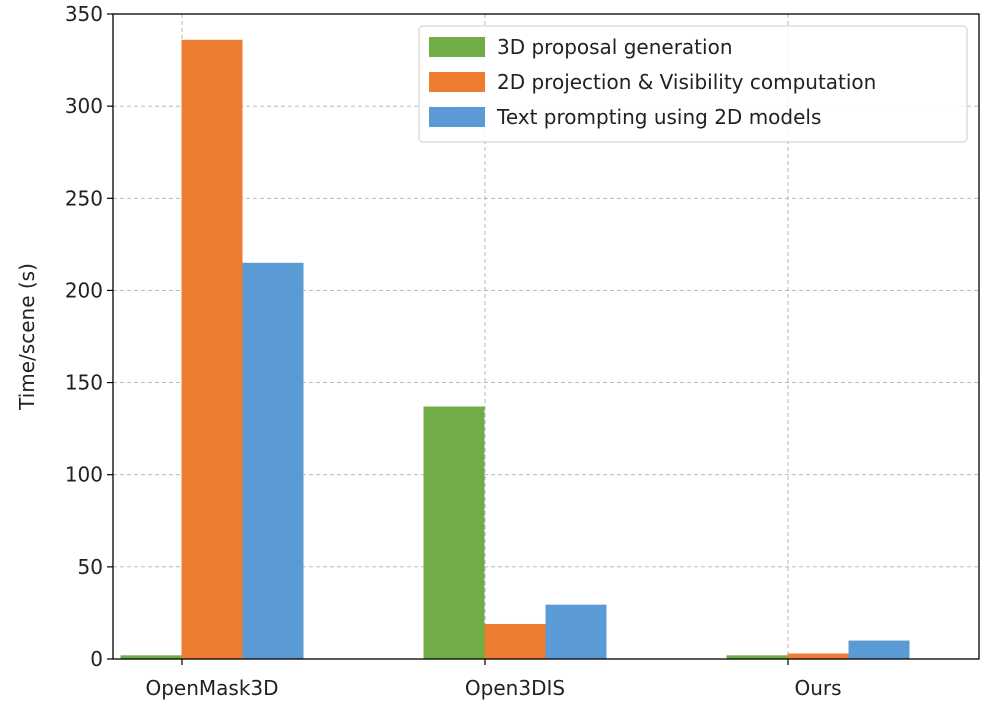  I want to click on y-tick-label: 200, so click(84, 290).